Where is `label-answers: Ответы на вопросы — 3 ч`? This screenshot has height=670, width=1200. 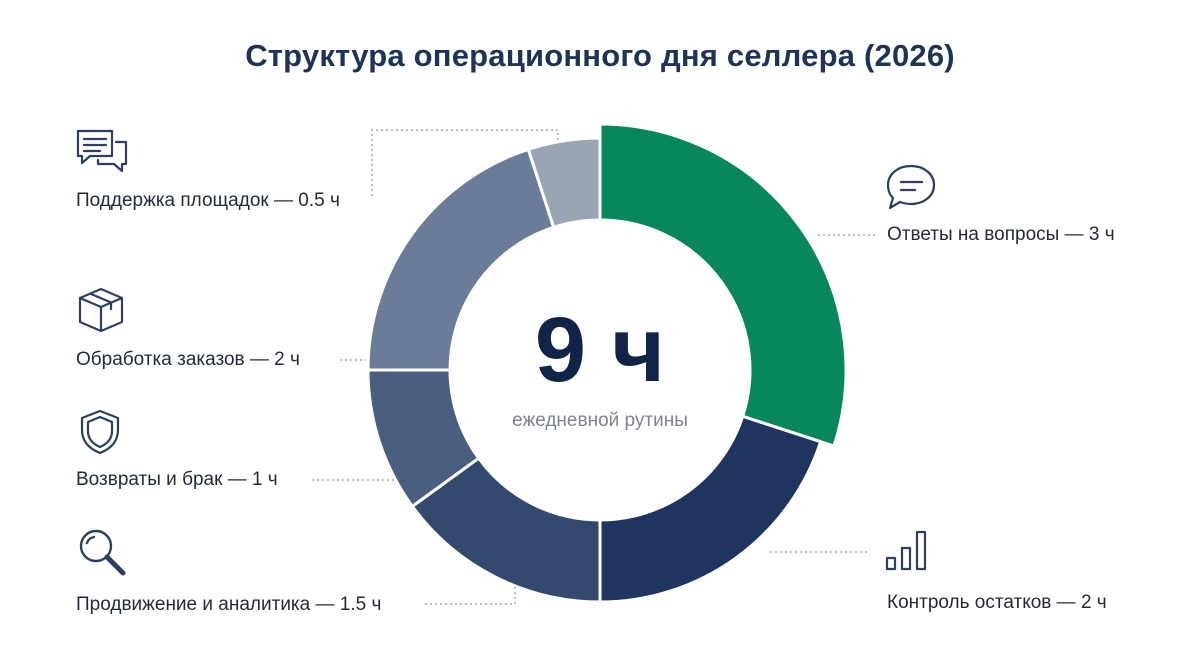 label-answers: Ответы на вопросы — 3 ч is located at coordinates (1001, 234).